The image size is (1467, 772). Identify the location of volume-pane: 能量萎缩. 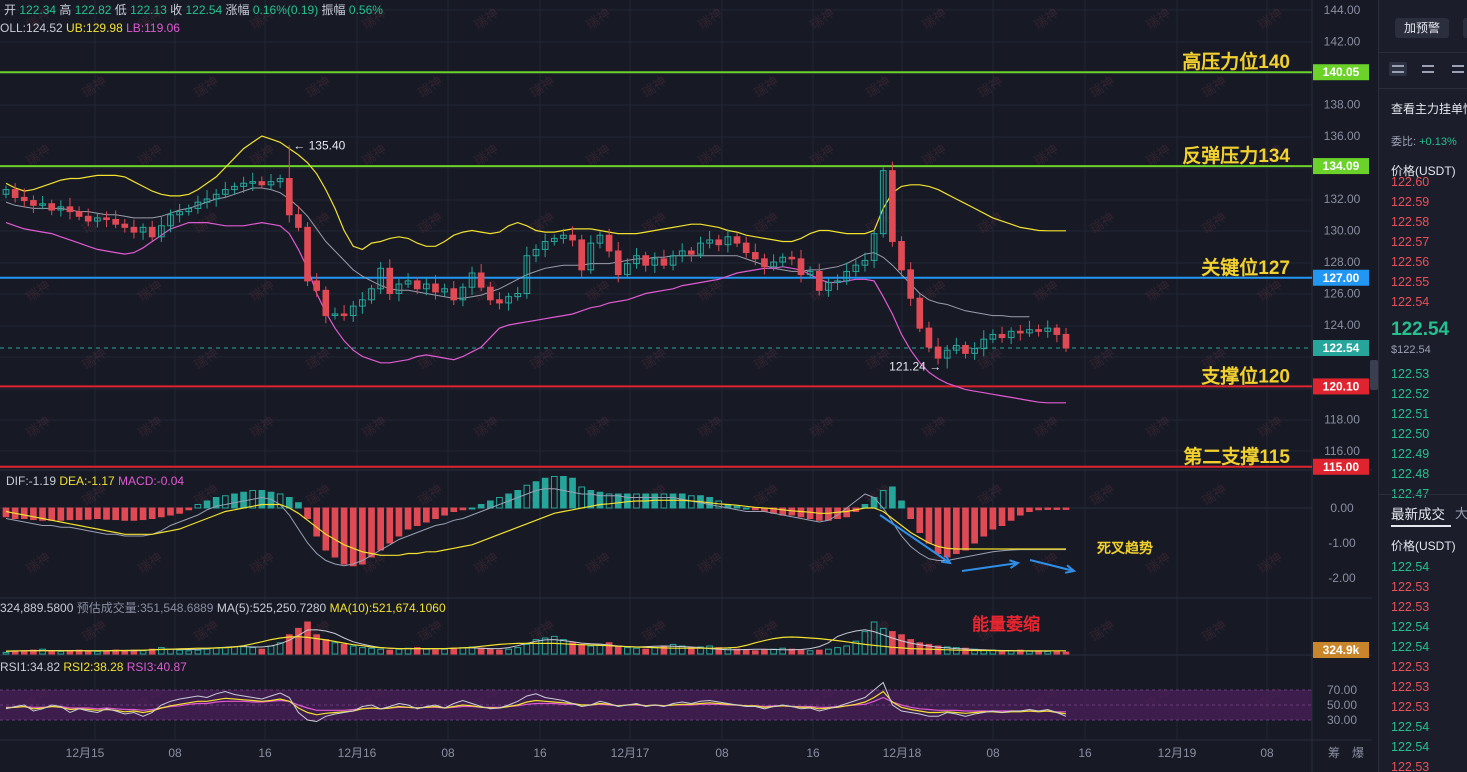
(536, 634).